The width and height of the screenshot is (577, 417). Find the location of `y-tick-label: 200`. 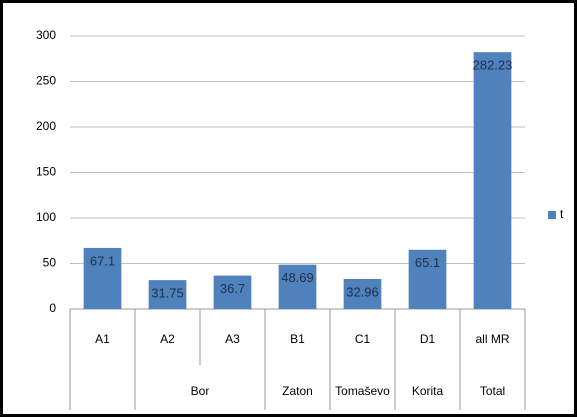

y-tick-label: 200 is located at coordinates (46, 126).